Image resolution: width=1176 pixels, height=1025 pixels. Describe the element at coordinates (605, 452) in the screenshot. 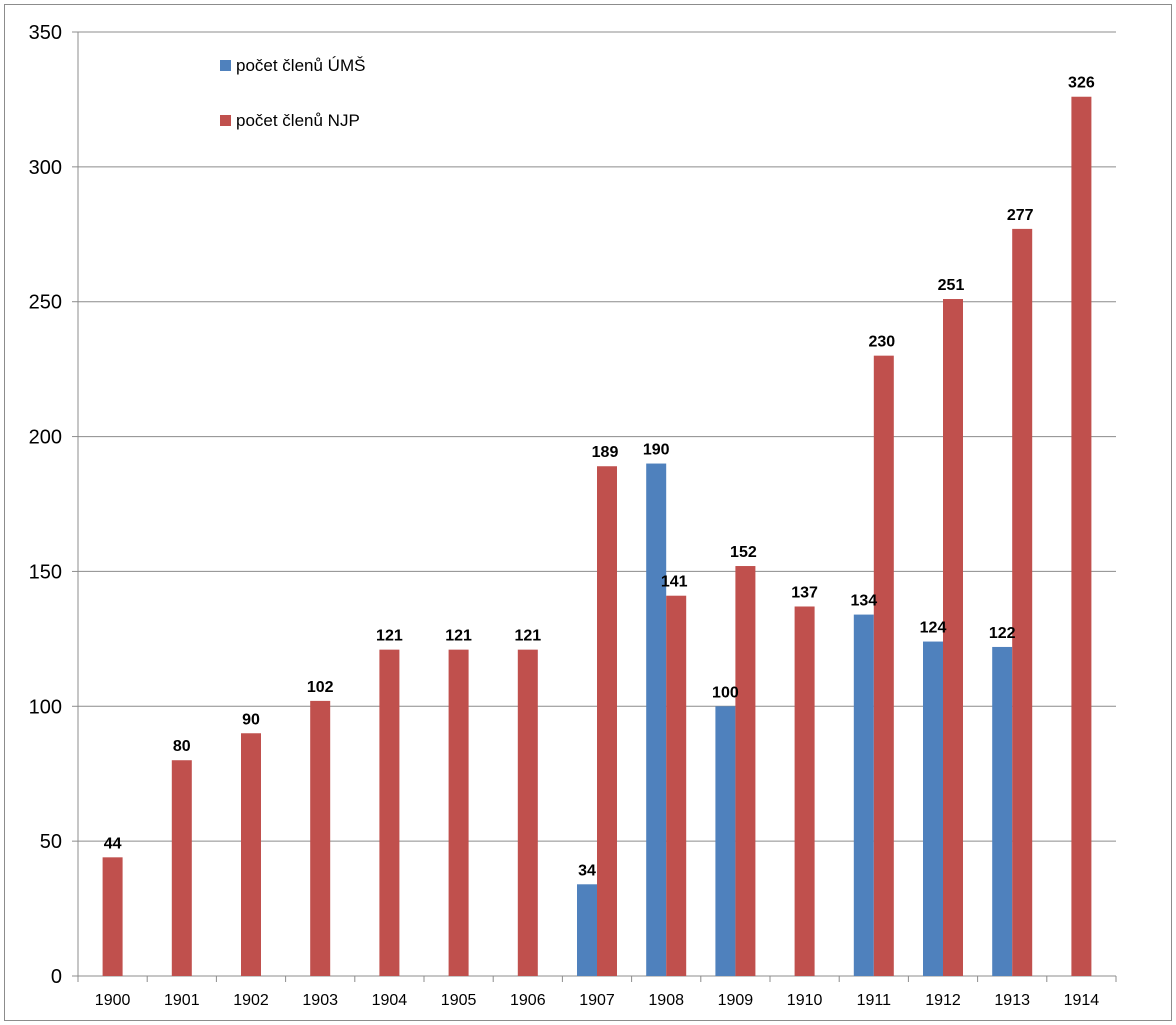

I see `data-label-njp: 189` at that location.